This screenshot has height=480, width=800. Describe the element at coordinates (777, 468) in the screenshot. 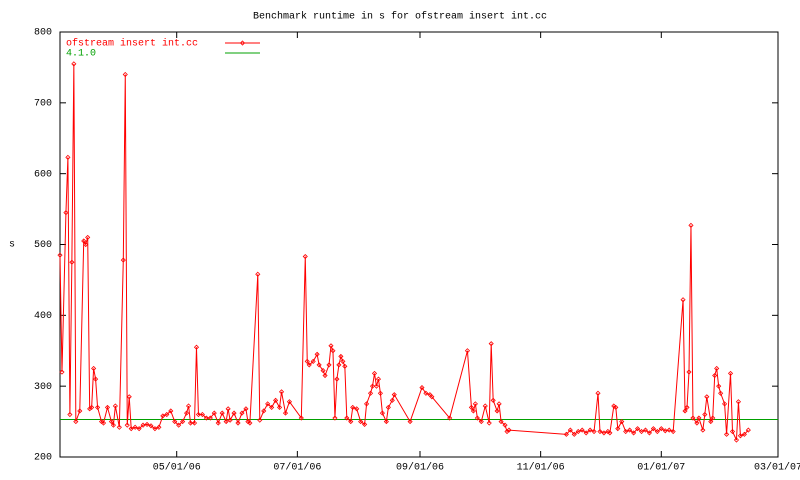

I see `x-tick-label: 03/01/07` at that location.